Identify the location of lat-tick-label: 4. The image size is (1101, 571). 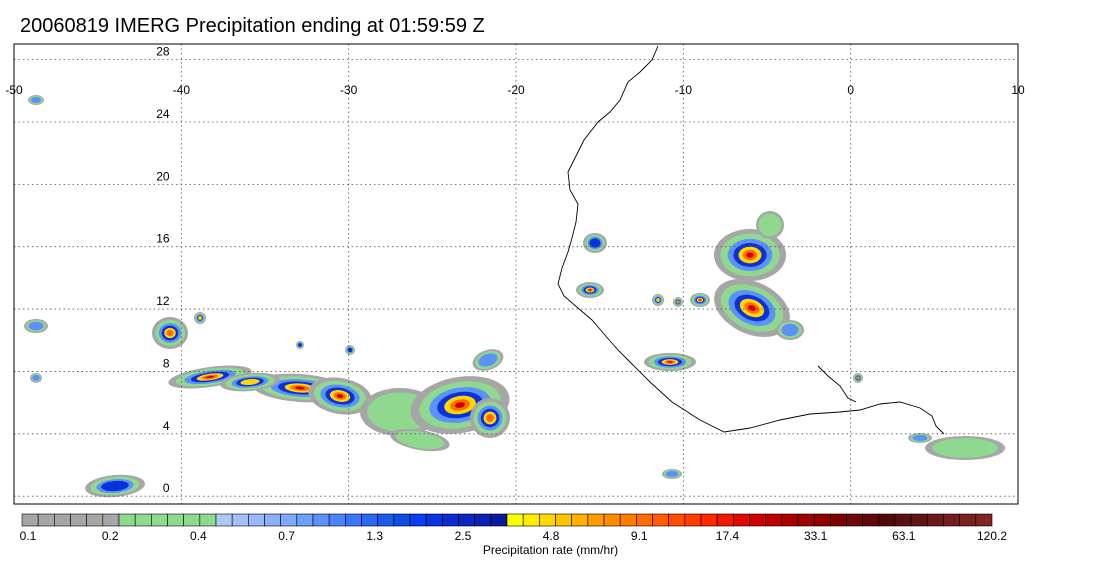
(166, 426).